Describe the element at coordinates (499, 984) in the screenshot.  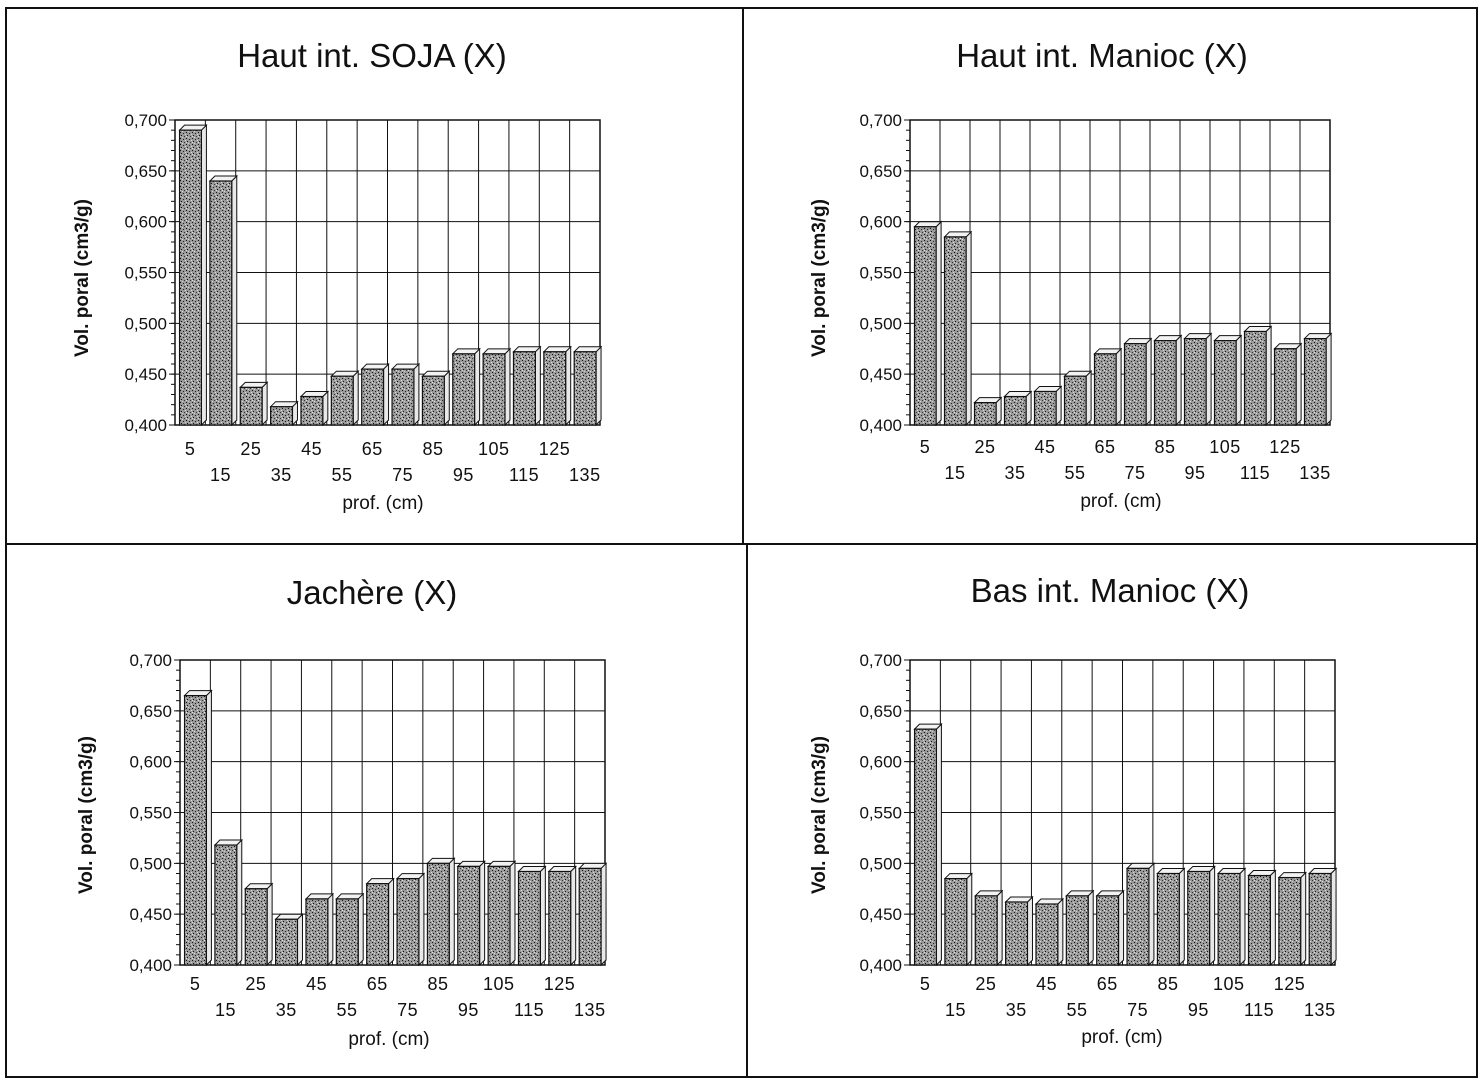
I see `x-tick-label: 105` at that location.